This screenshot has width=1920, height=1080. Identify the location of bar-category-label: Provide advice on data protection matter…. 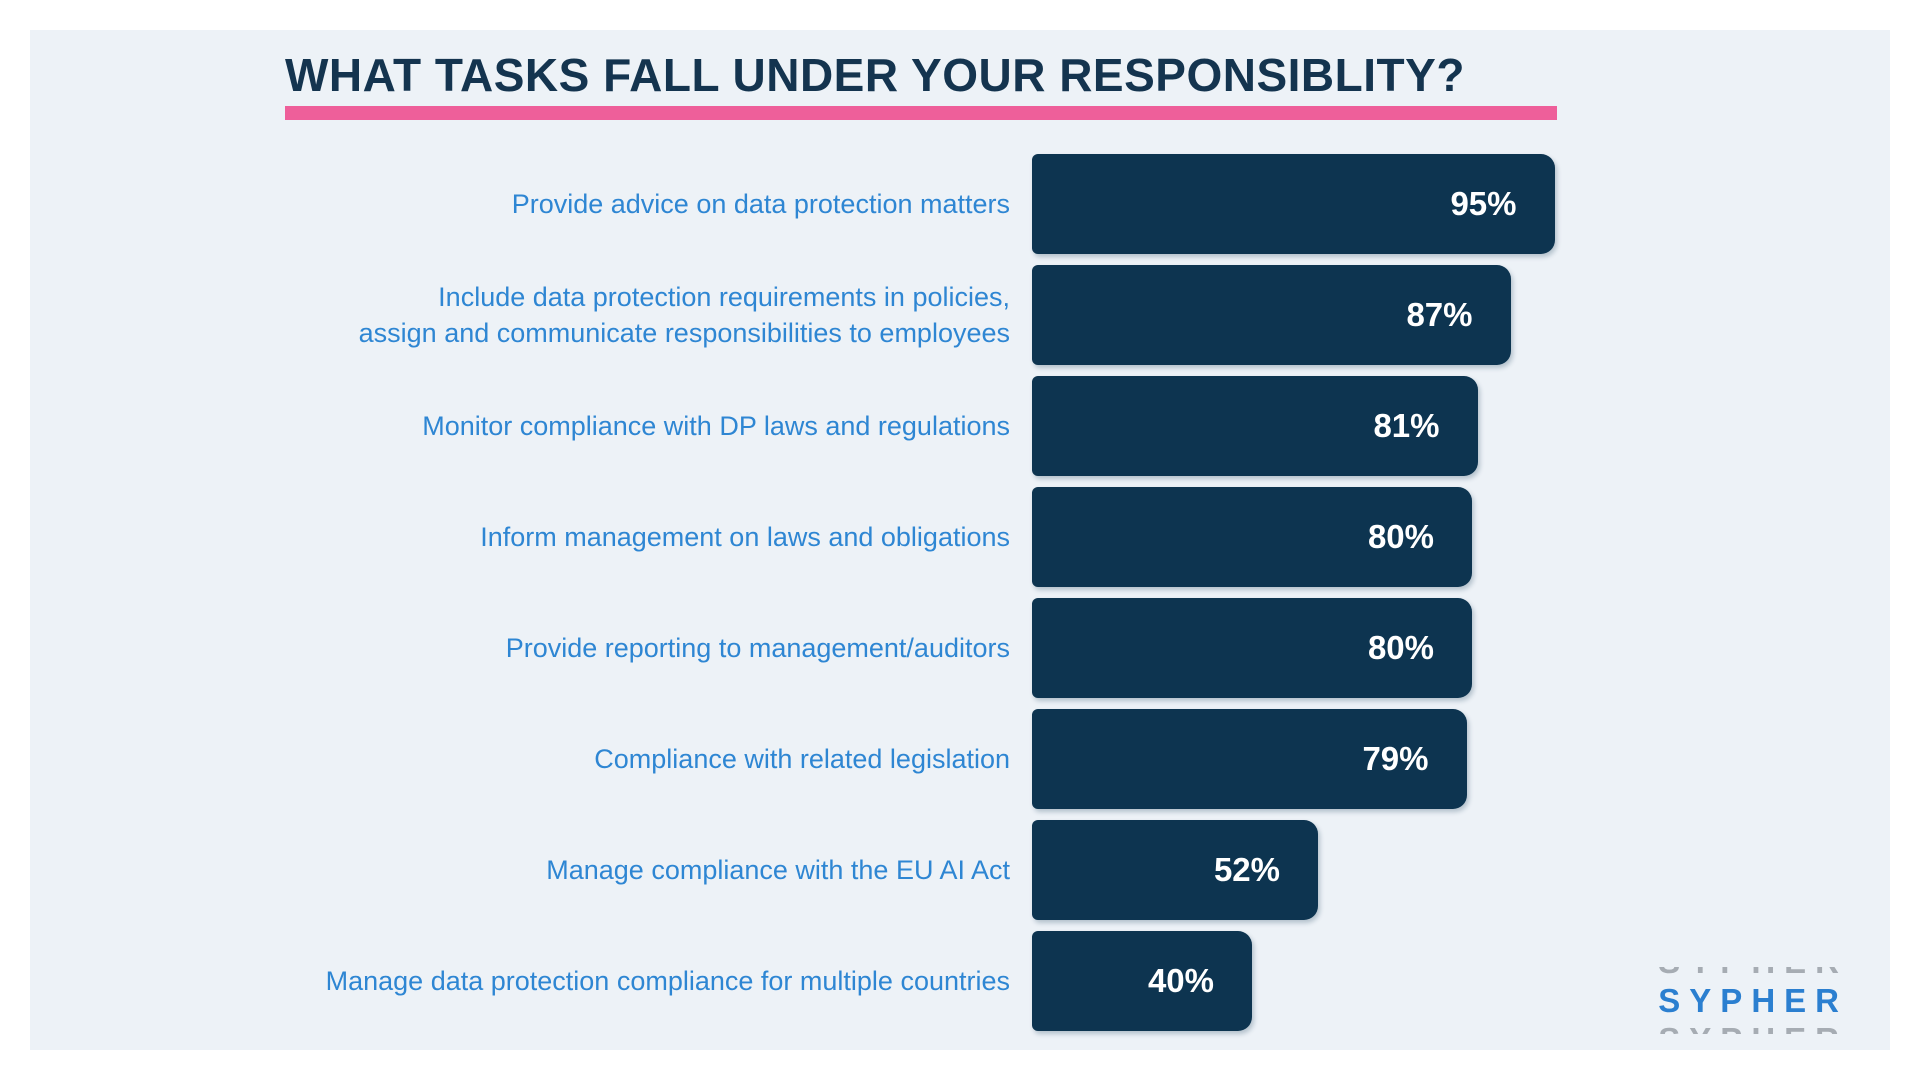
(760, 203).